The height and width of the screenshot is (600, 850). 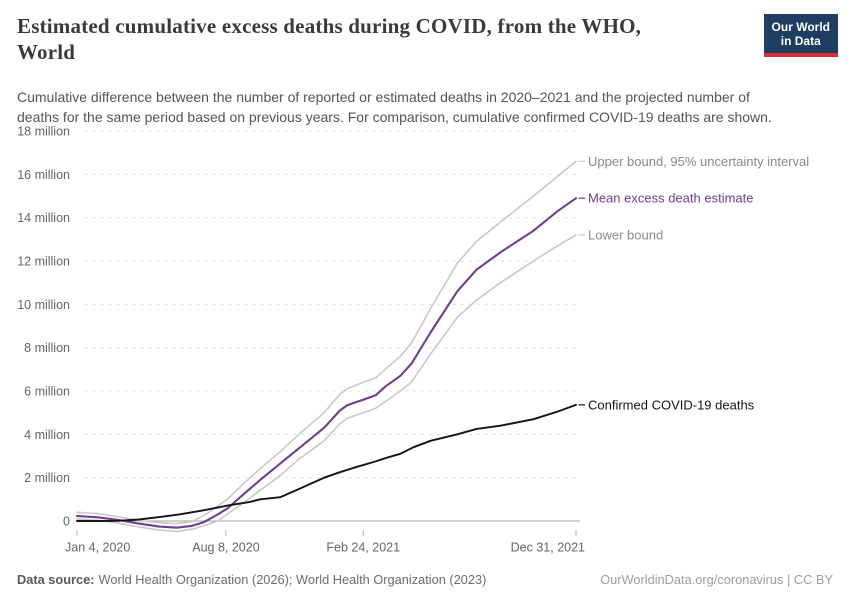 I want to click on x-axis-label: Dec 31, 2021, so click(x=548, y=548).